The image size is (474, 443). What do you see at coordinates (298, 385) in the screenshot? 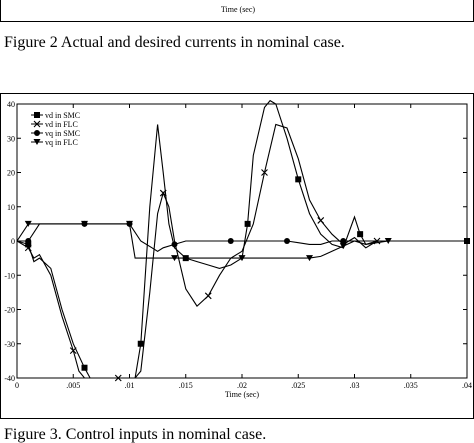
I see `x-tick-label: .025` at bounding box center [298, 385].